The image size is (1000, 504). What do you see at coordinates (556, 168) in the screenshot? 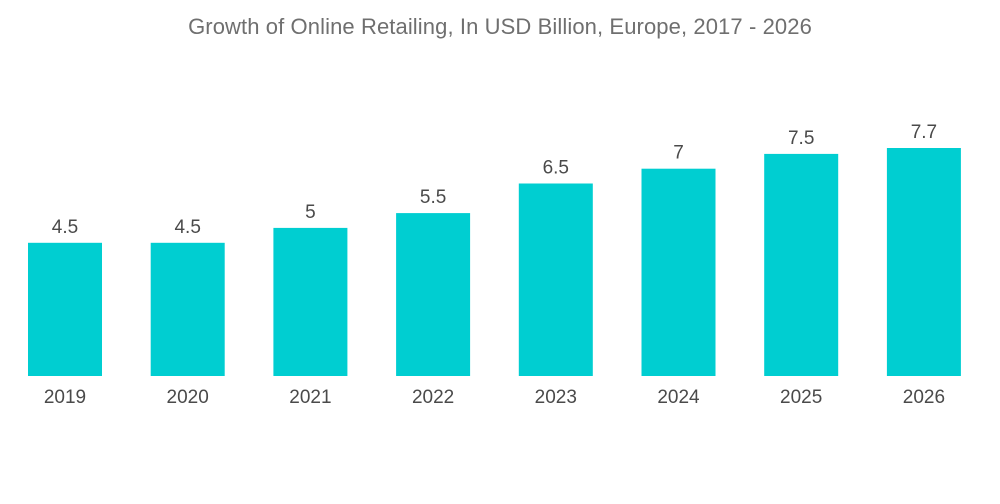
I see `value-label-2023: 6.5` at bounding box center [556, 168].